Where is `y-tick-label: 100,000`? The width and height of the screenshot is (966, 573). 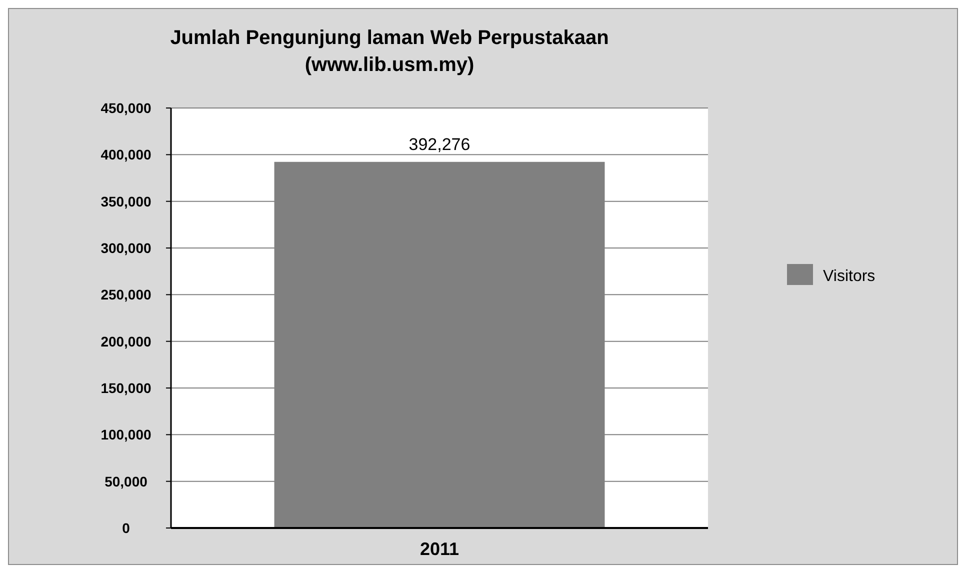 y-tick-label: 100,000 is located at coordinates (126, 434).